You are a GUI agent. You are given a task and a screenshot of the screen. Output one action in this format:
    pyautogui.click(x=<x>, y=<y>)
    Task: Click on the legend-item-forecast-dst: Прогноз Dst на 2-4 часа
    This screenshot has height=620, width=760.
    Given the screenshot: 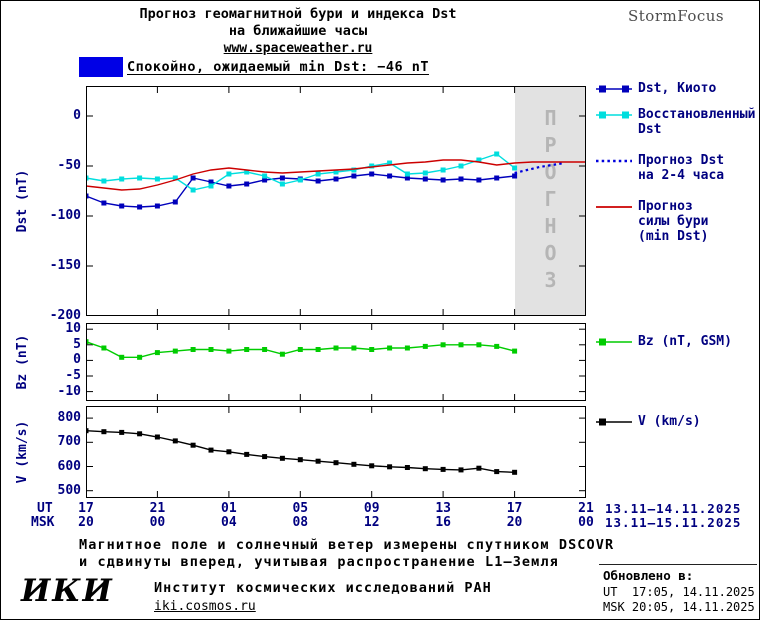 What is the action you would take?
    pyautogui.click(x=659, y=168)
    